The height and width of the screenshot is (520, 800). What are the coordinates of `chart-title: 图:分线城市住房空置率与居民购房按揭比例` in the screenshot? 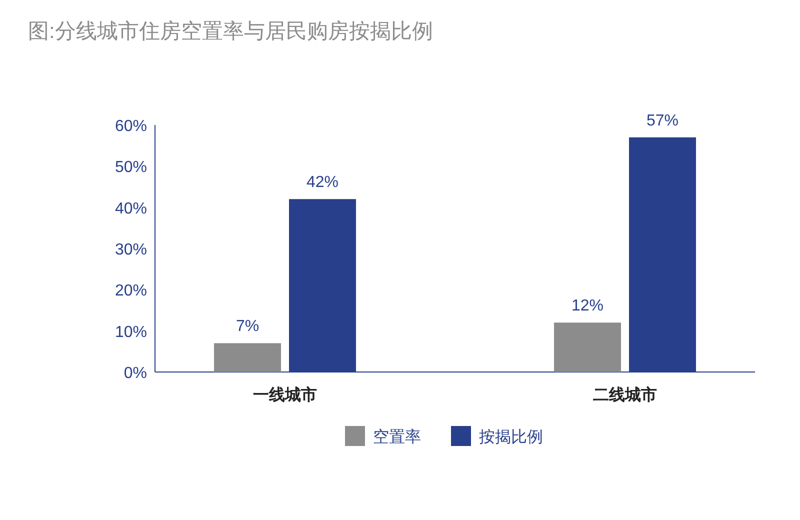 It's located at (230, 31).